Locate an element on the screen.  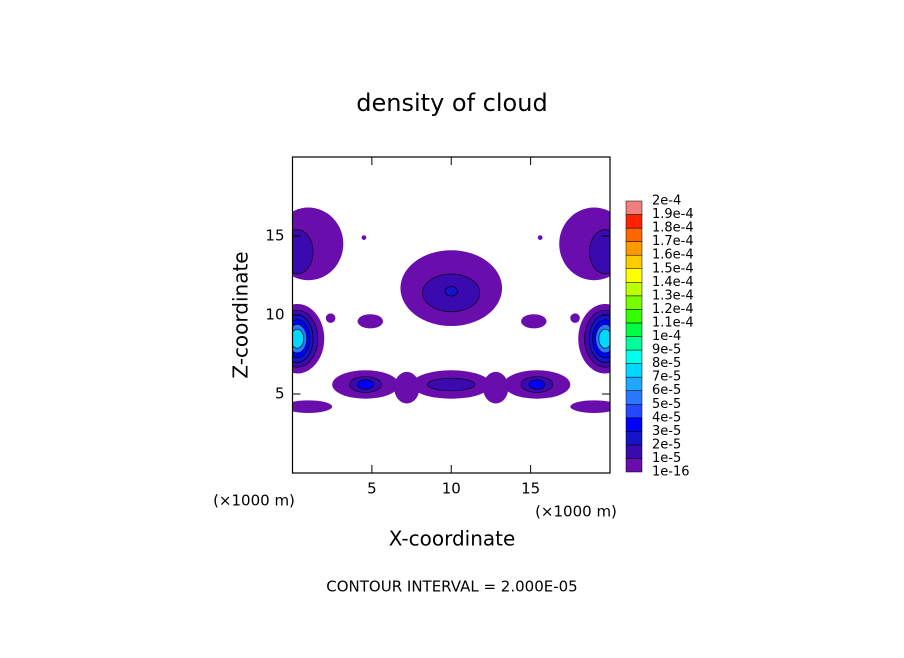
colorbar-label: 1.3e-4 is located at coordinates (673, 295).